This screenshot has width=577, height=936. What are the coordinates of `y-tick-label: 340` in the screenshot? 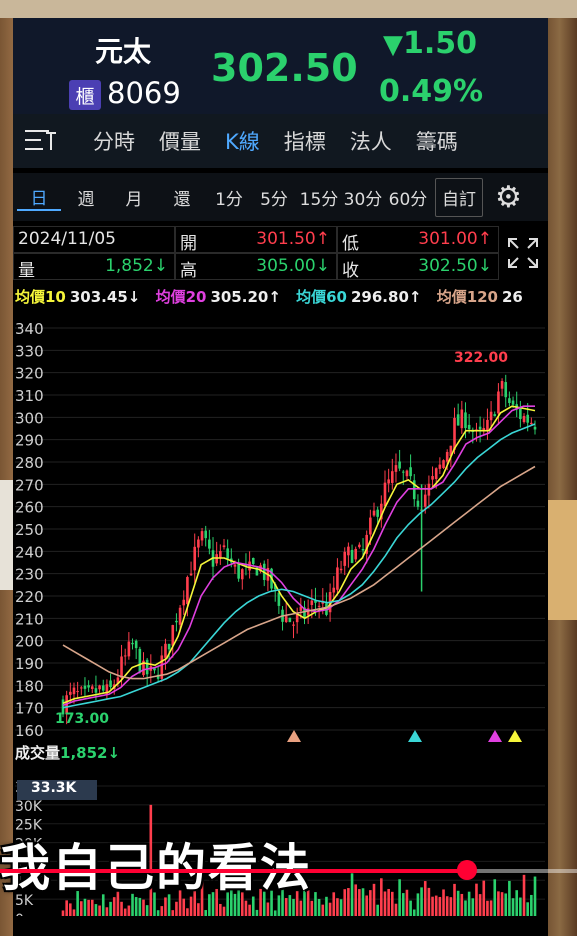 It's located at (29, 329).